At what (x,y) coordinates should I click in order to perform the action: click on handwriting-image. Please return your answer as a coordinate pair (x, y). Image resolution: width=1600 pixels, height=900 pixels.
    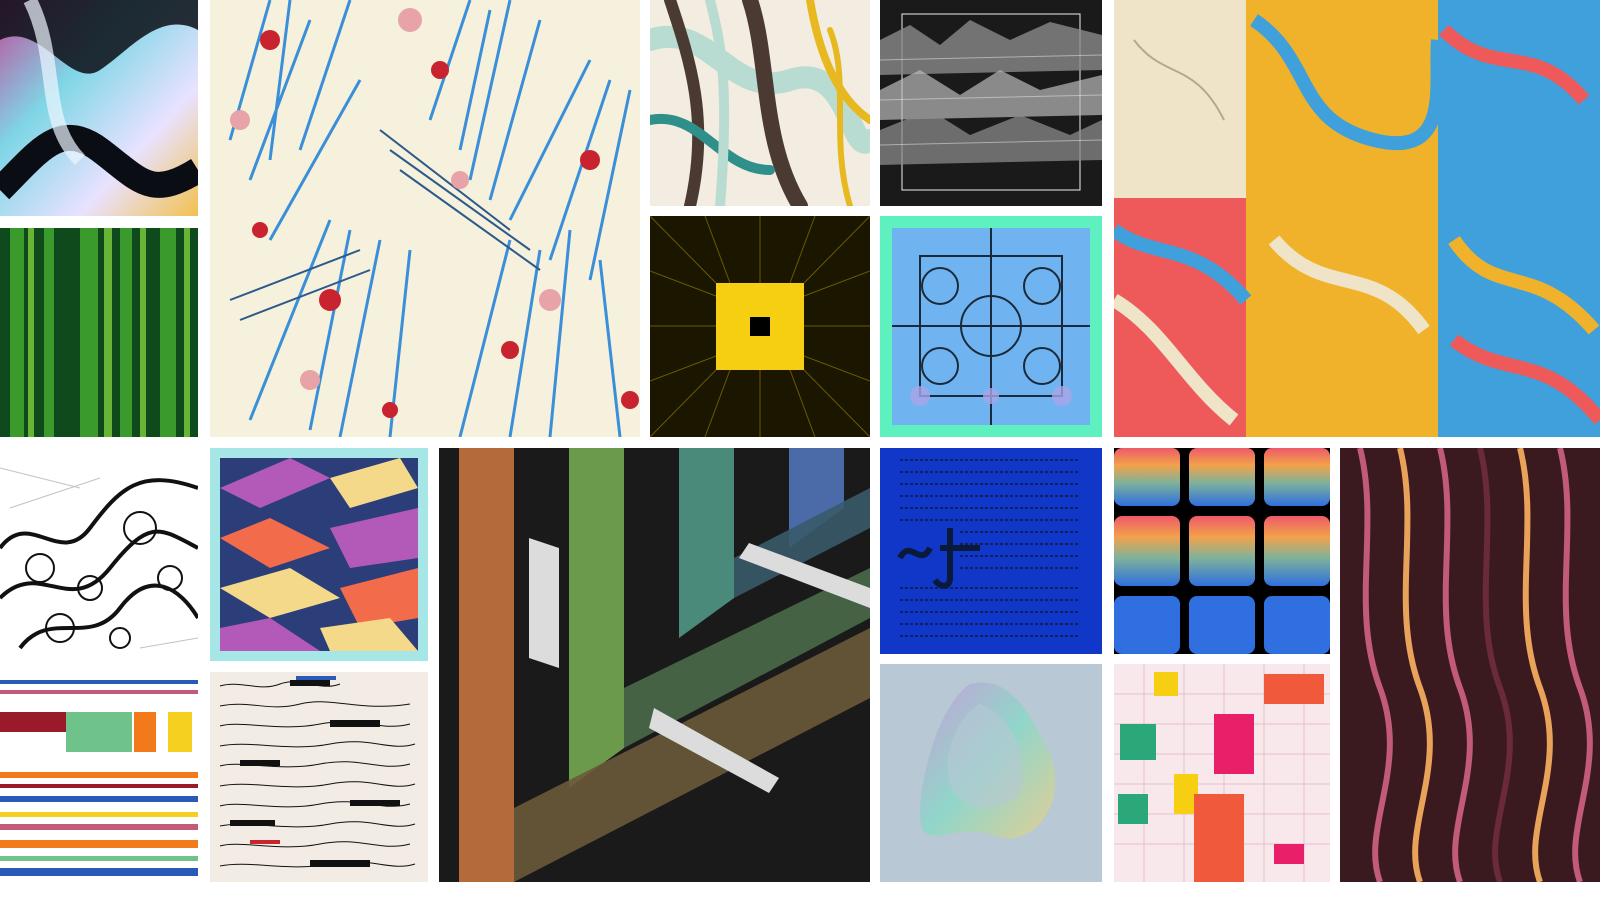
    Looking at the image, I should click on (319, 777).